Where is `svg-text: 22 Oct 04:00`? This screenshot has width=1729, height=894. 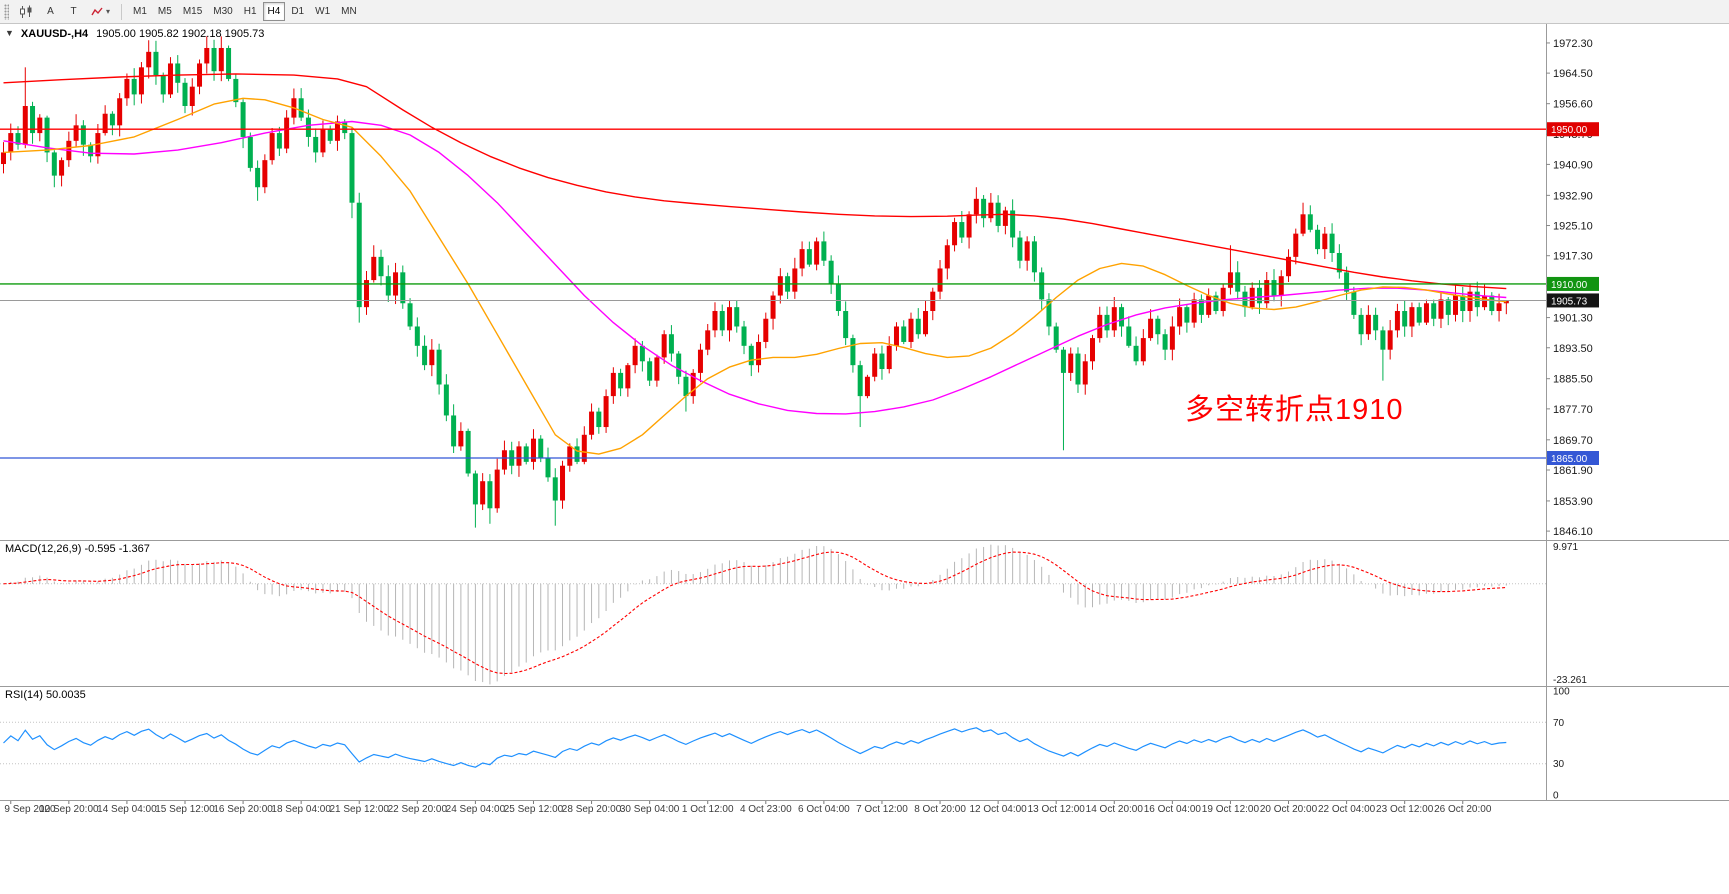 svg-text: 22 Oct 04:00 is located at coordinates (1347, 809).